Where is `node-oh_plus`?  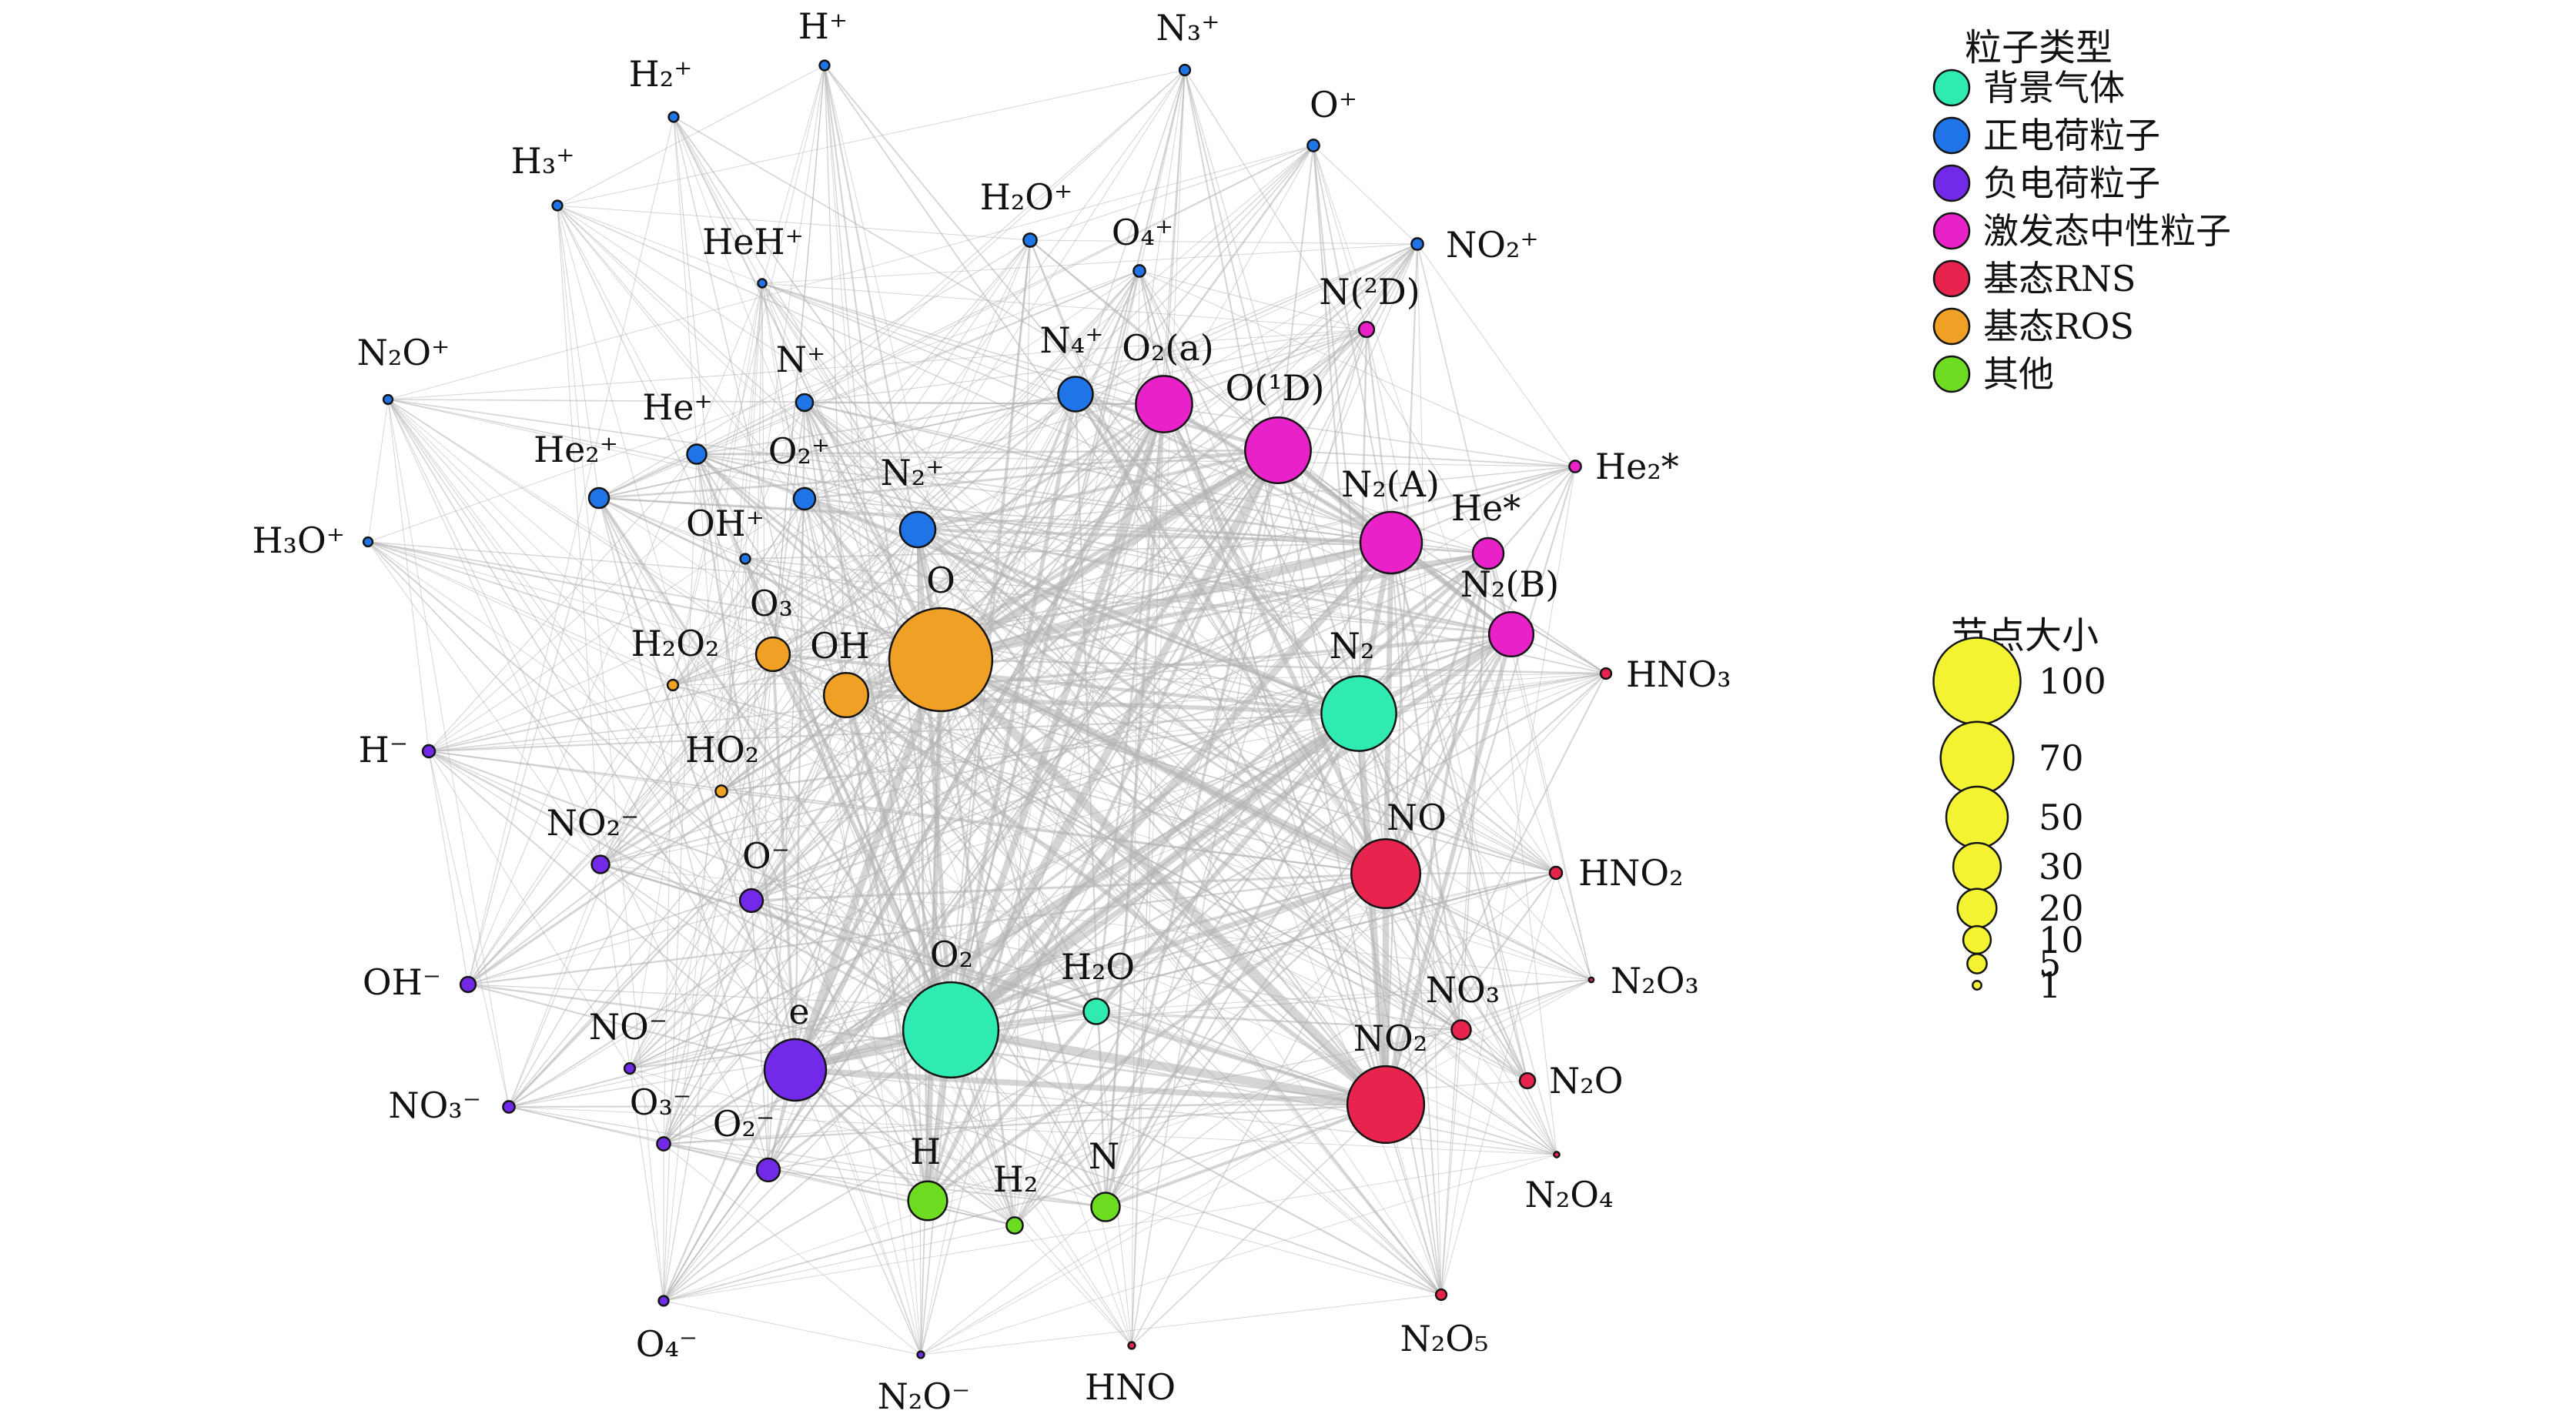
node-oh_plus is located at coordinates (745, 559).